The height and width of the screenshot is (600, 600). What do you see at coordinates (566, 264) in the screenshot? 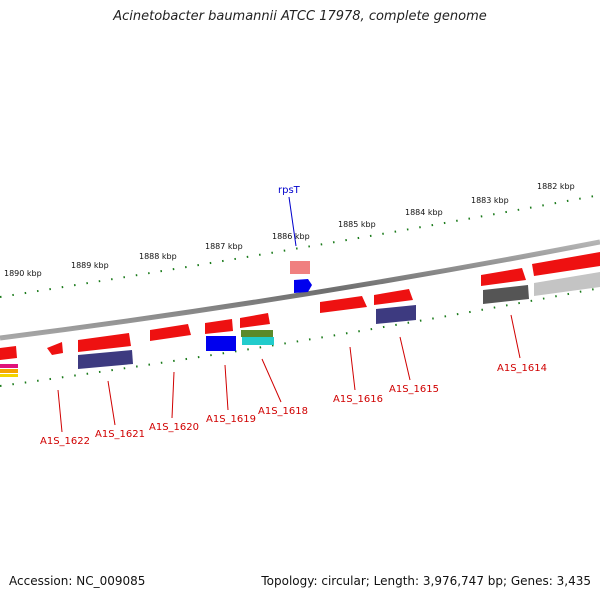
I see `partial-gene-right` at bounding box center [566, 264].